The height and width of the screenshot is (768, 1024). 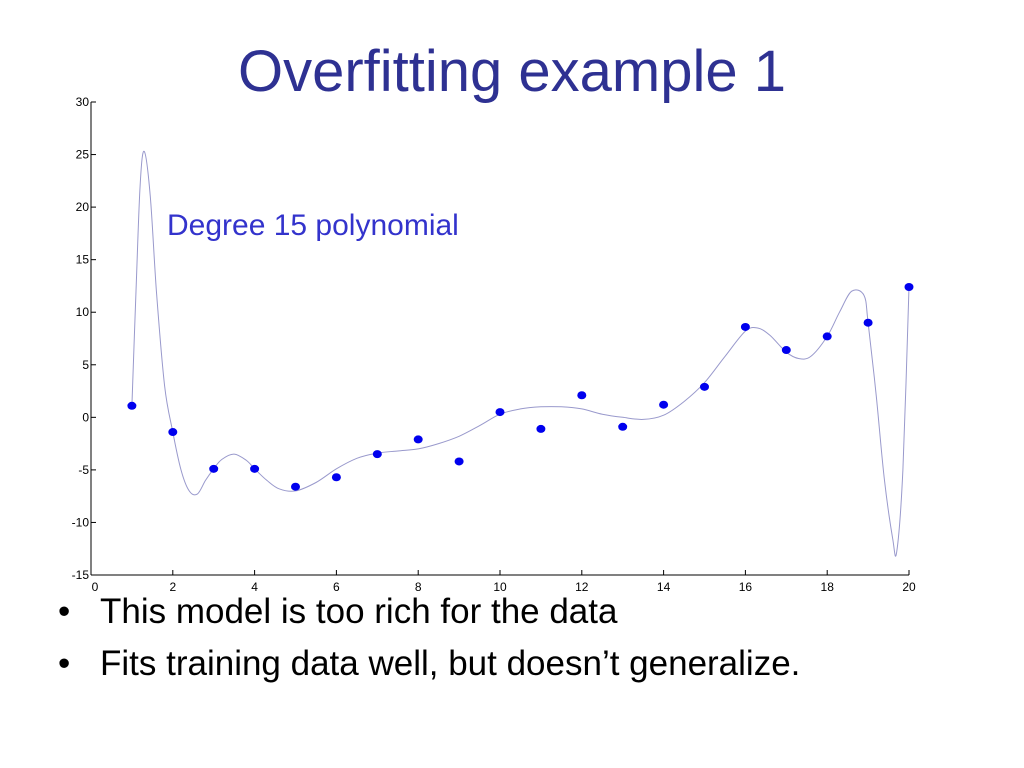 What do you see at coordinates (172, 587) in the screenshot?
I see `x-tick-label: 2` at bounding box center [172, 587].